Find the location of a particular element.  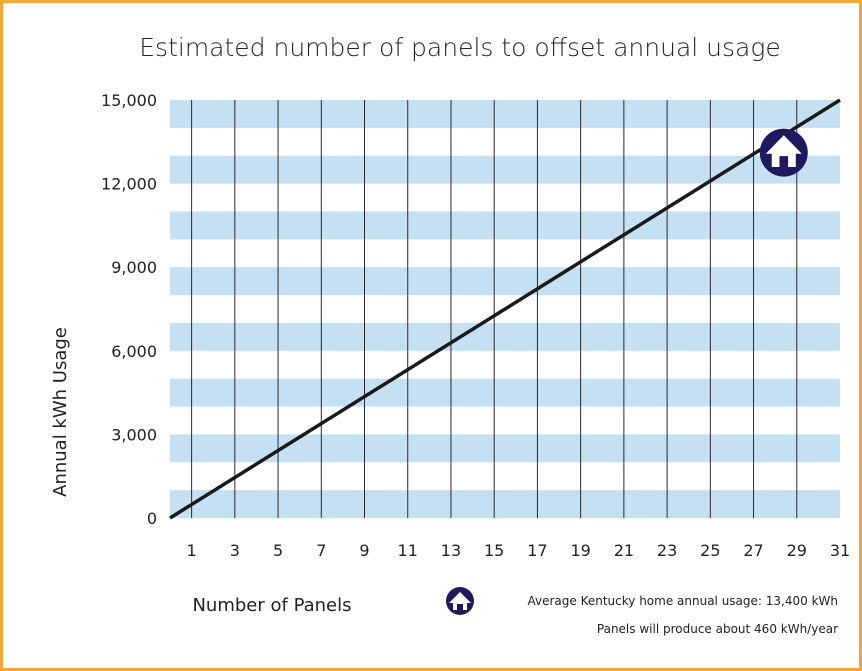

x-tick-label: 21 is located at coordinates (624, 550).